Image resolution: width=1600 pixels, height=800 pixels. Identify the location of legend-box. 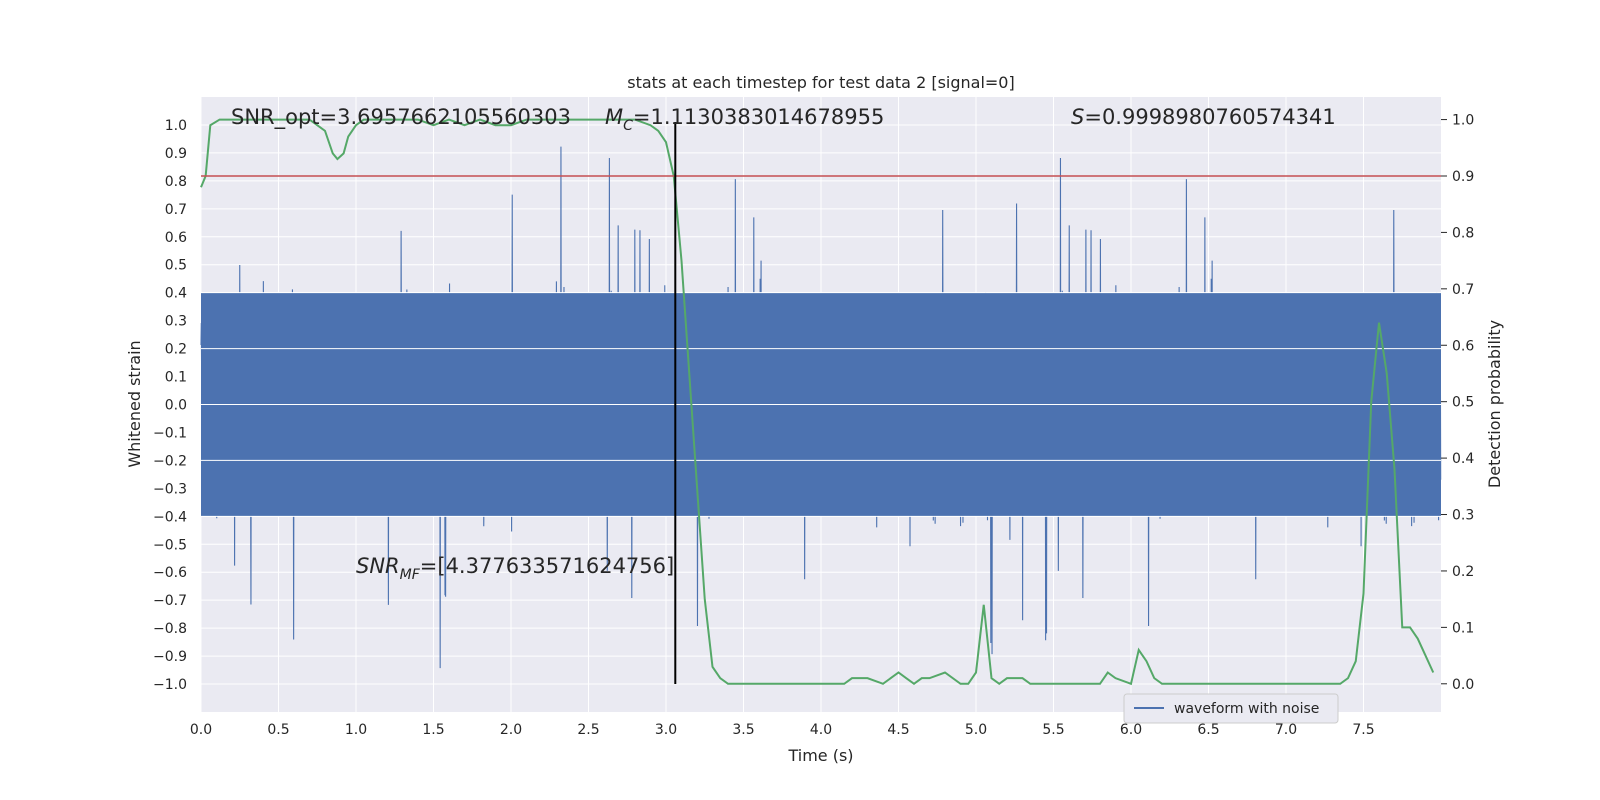
(1231, 708).